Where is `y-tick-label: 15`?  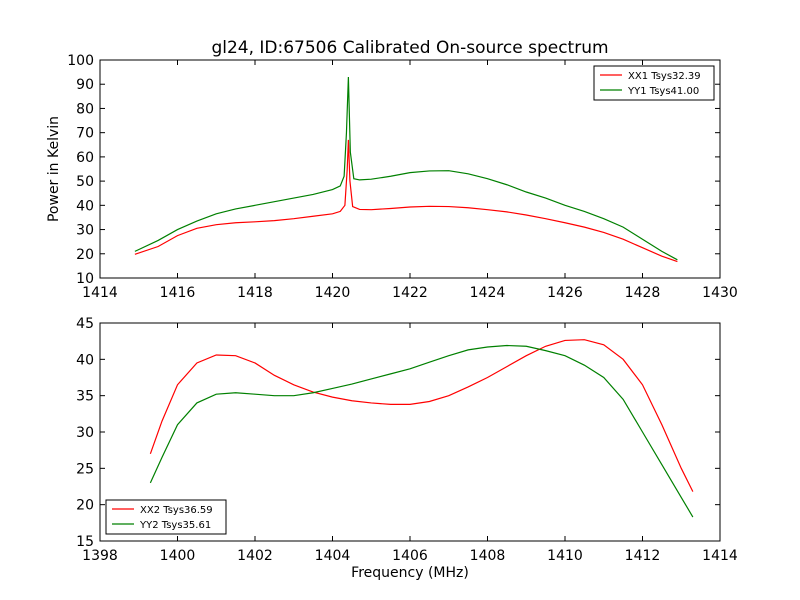
y-tick-label: 15 is located at coordinates (85, 542).